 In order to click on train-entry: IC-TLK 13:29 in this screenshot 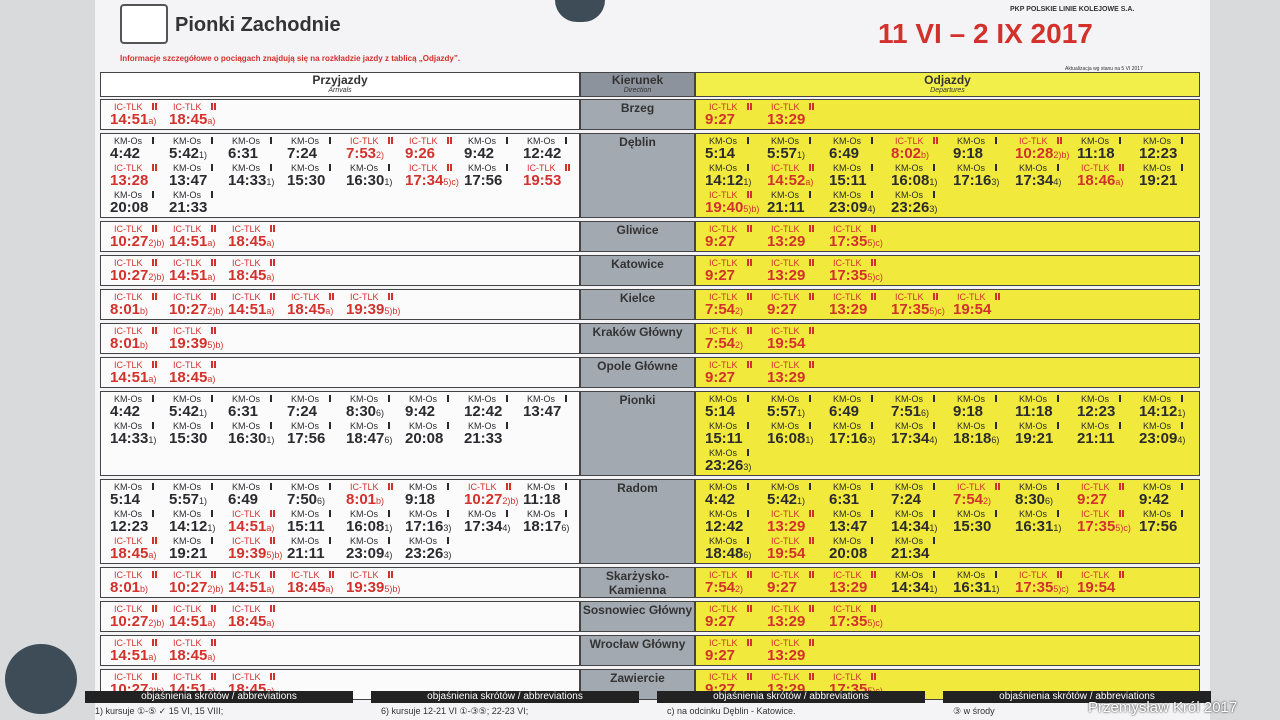, I will do `click(793, 618)`.